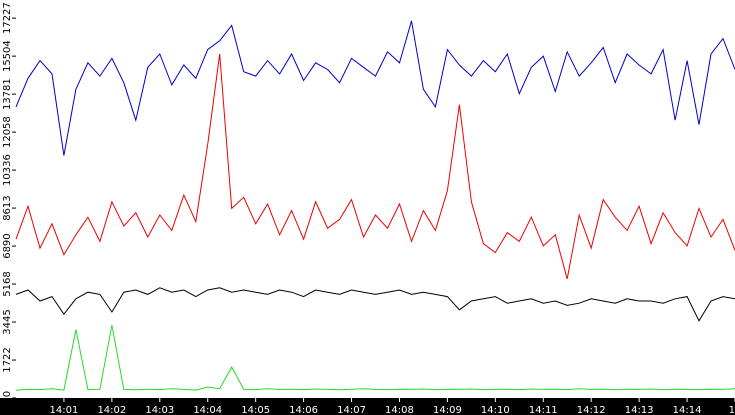 The image size is (735, 415). What do you see at coordinates (7, 170) in the screenshot?
I see `y-tick-label: 10336` at bounding box center [7, 170].